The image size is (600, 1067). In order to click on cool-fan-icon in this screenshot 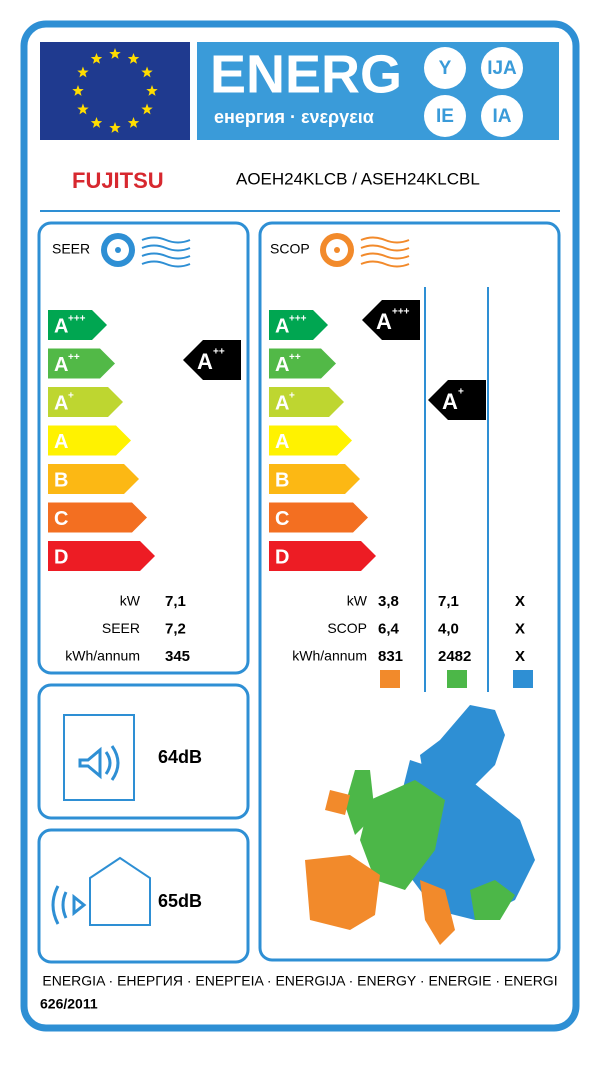, I will do `click(146, 250)`.